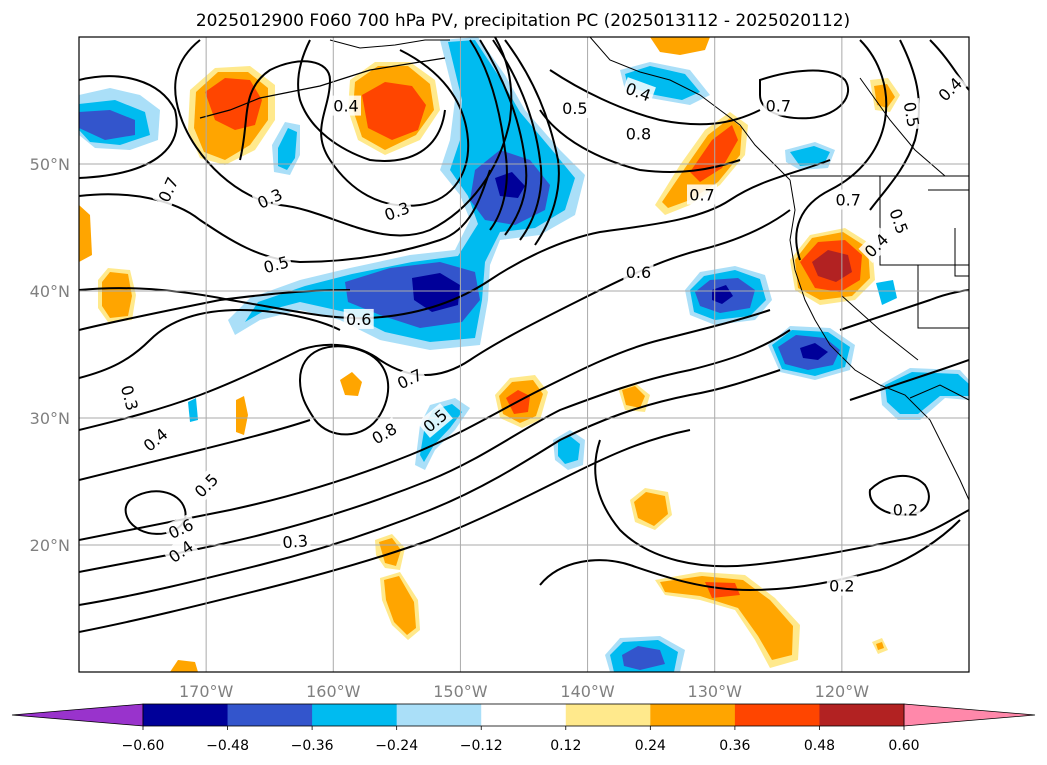 The image size is (1047, 765). I want to click on colorbar-tick-label: 0.24, so click(650, 746).